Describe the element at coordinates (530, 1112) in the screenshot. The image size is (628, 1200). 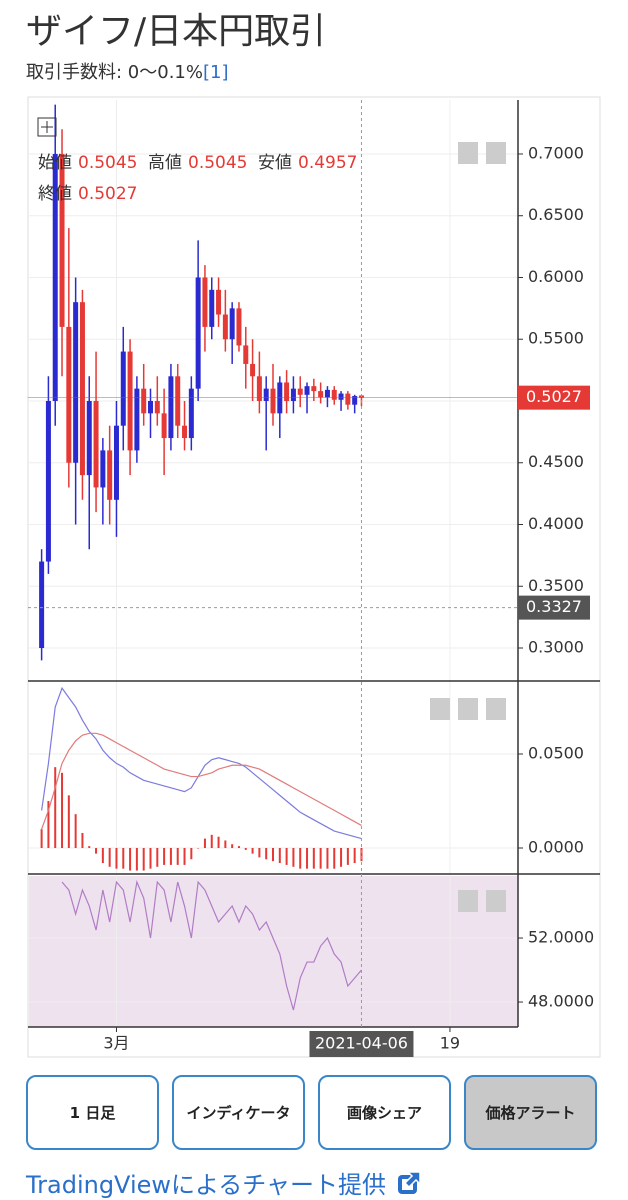
I see `button: 価格アラート` at that location.